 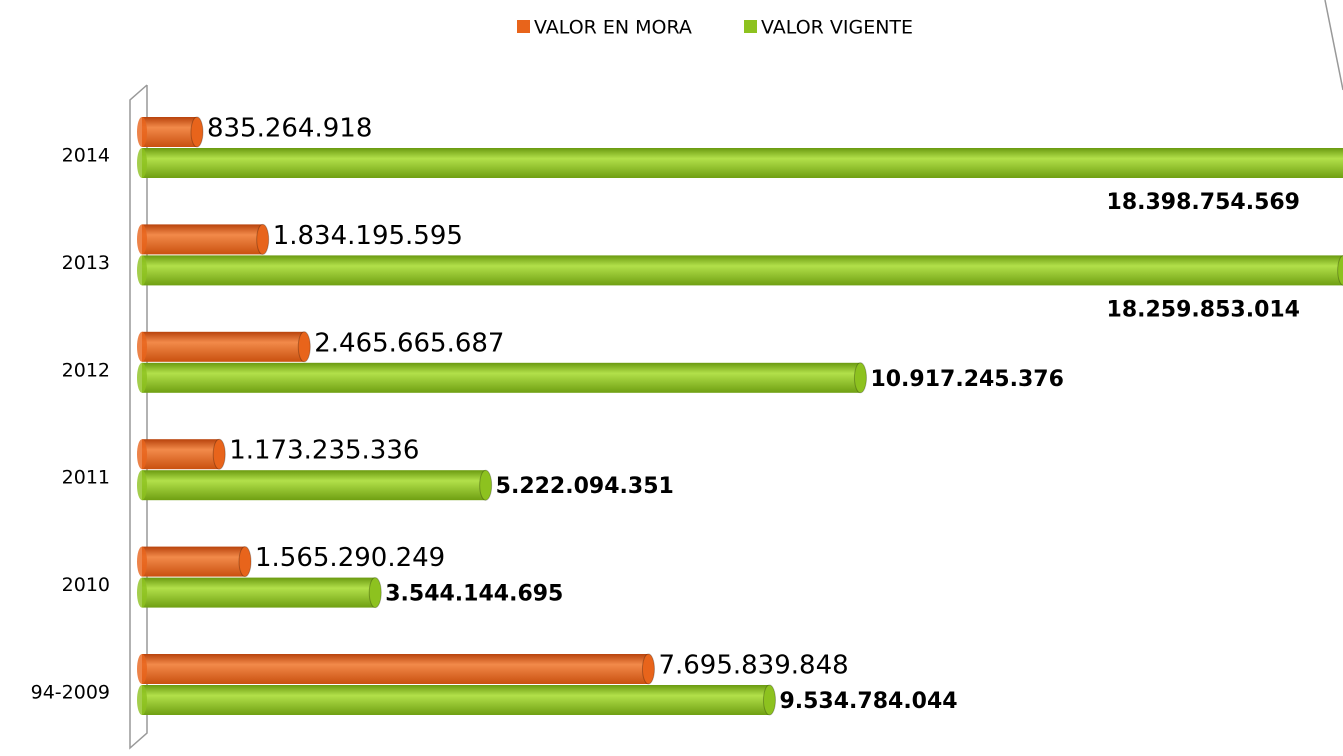 I want to click on data-label: 1.173.235.336, so click(x=324, y=451).